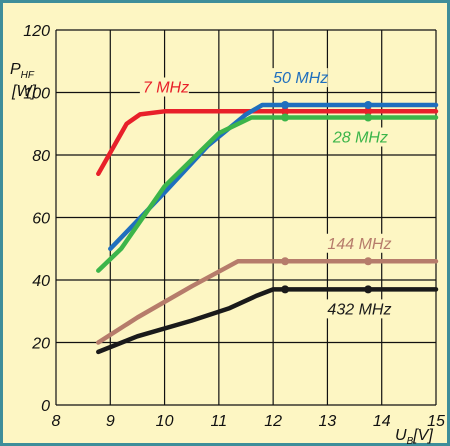 The height and width of the screenshot is (446, 450). I want to click on series-label-2: 28 MHz, so click(360, 138).